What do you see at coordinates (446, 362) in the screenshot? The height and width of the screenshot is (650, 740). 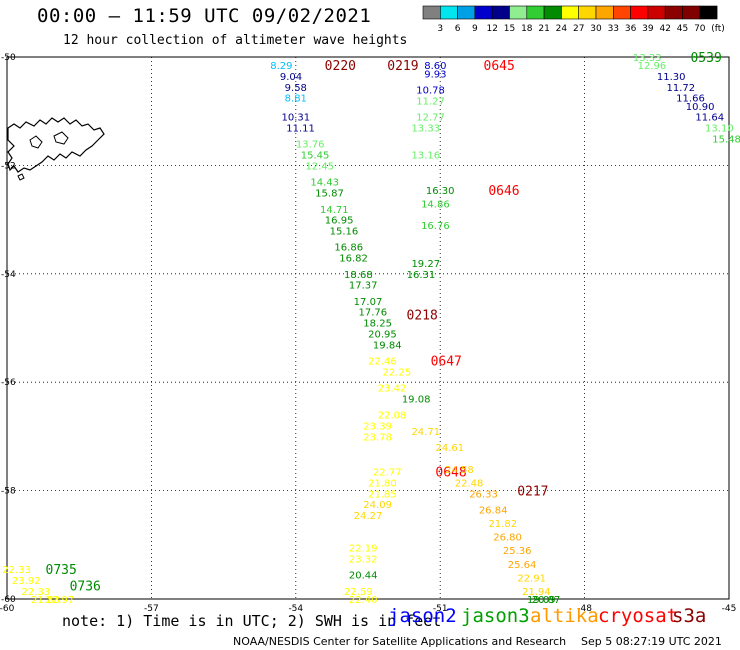 I see `pass-time-label: 0647` at bounding box center [446, 362].